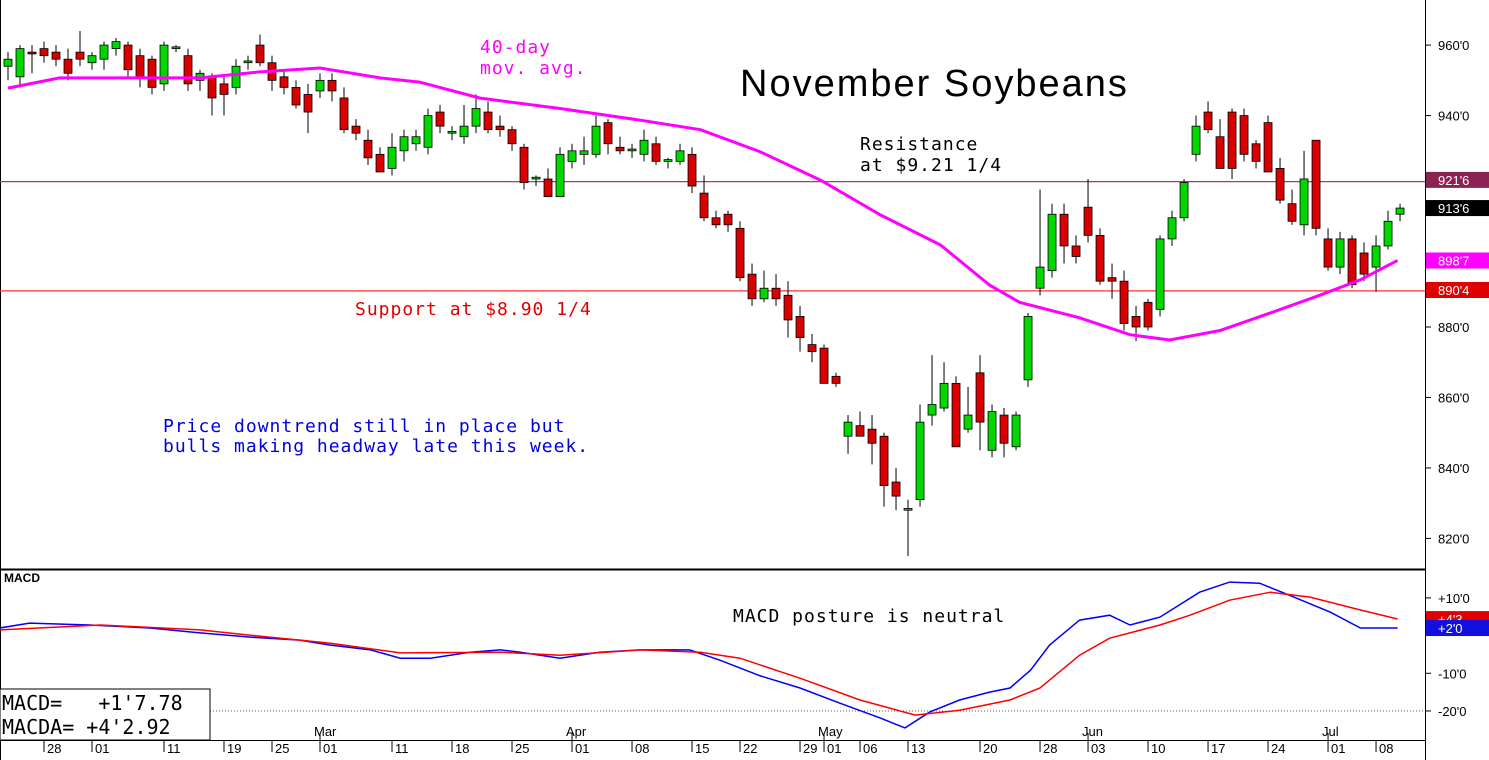  Describe the element at coordinates (931, 165) in the screenshot. I see `annotation: at $9.21 1/4` at that location.